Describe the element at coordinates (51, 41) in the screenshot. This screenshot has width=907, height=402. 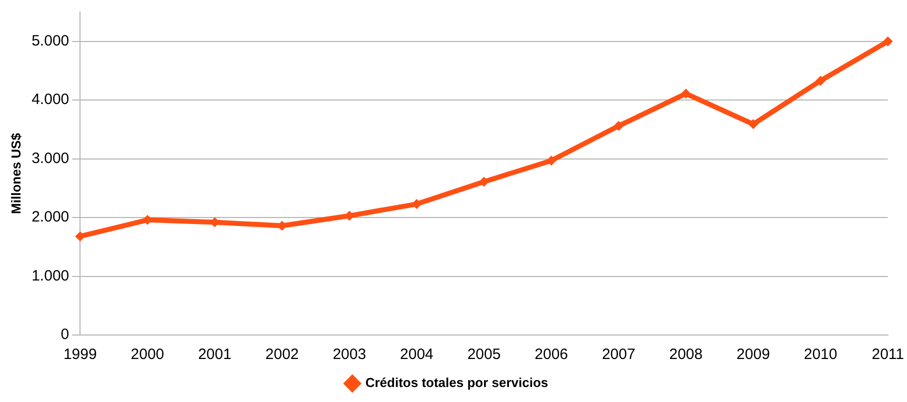
I see `y-tick-label: 5.000` at that location.